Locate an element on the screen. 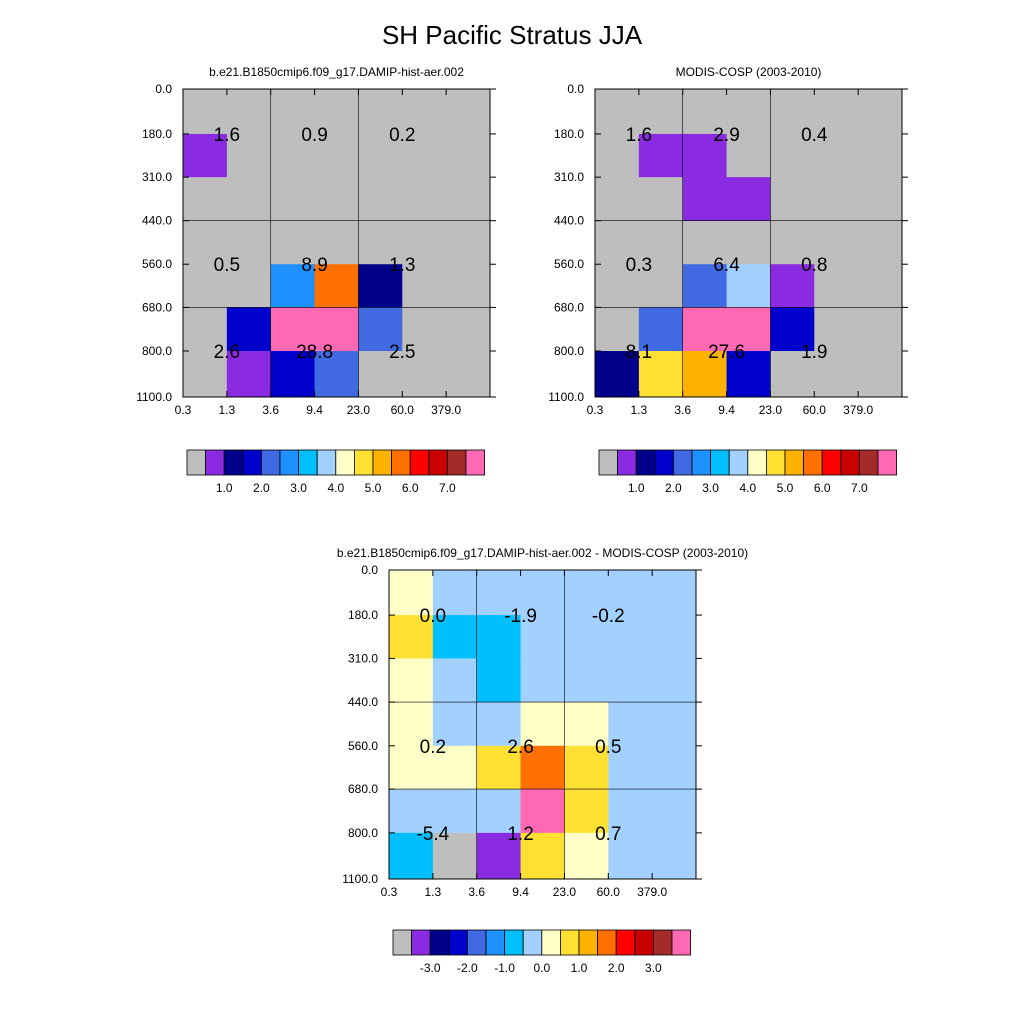  y-tick-label: 680.0 is located at coordinates (569, 307).